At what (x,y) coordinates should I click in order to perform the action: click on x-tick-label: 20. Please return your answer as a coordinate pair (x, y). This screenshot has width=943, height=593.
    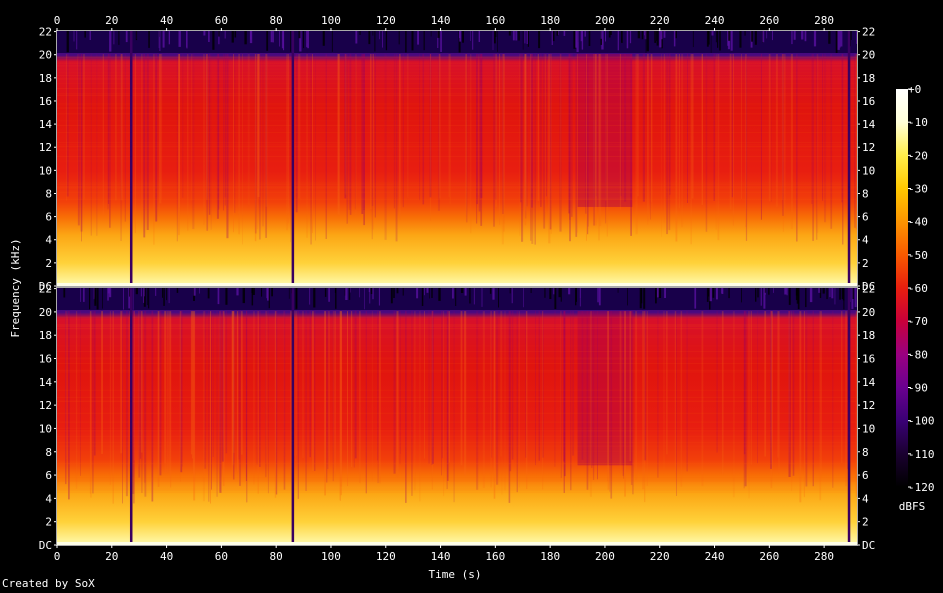
    Looking at the image, I should click on (111, 20).